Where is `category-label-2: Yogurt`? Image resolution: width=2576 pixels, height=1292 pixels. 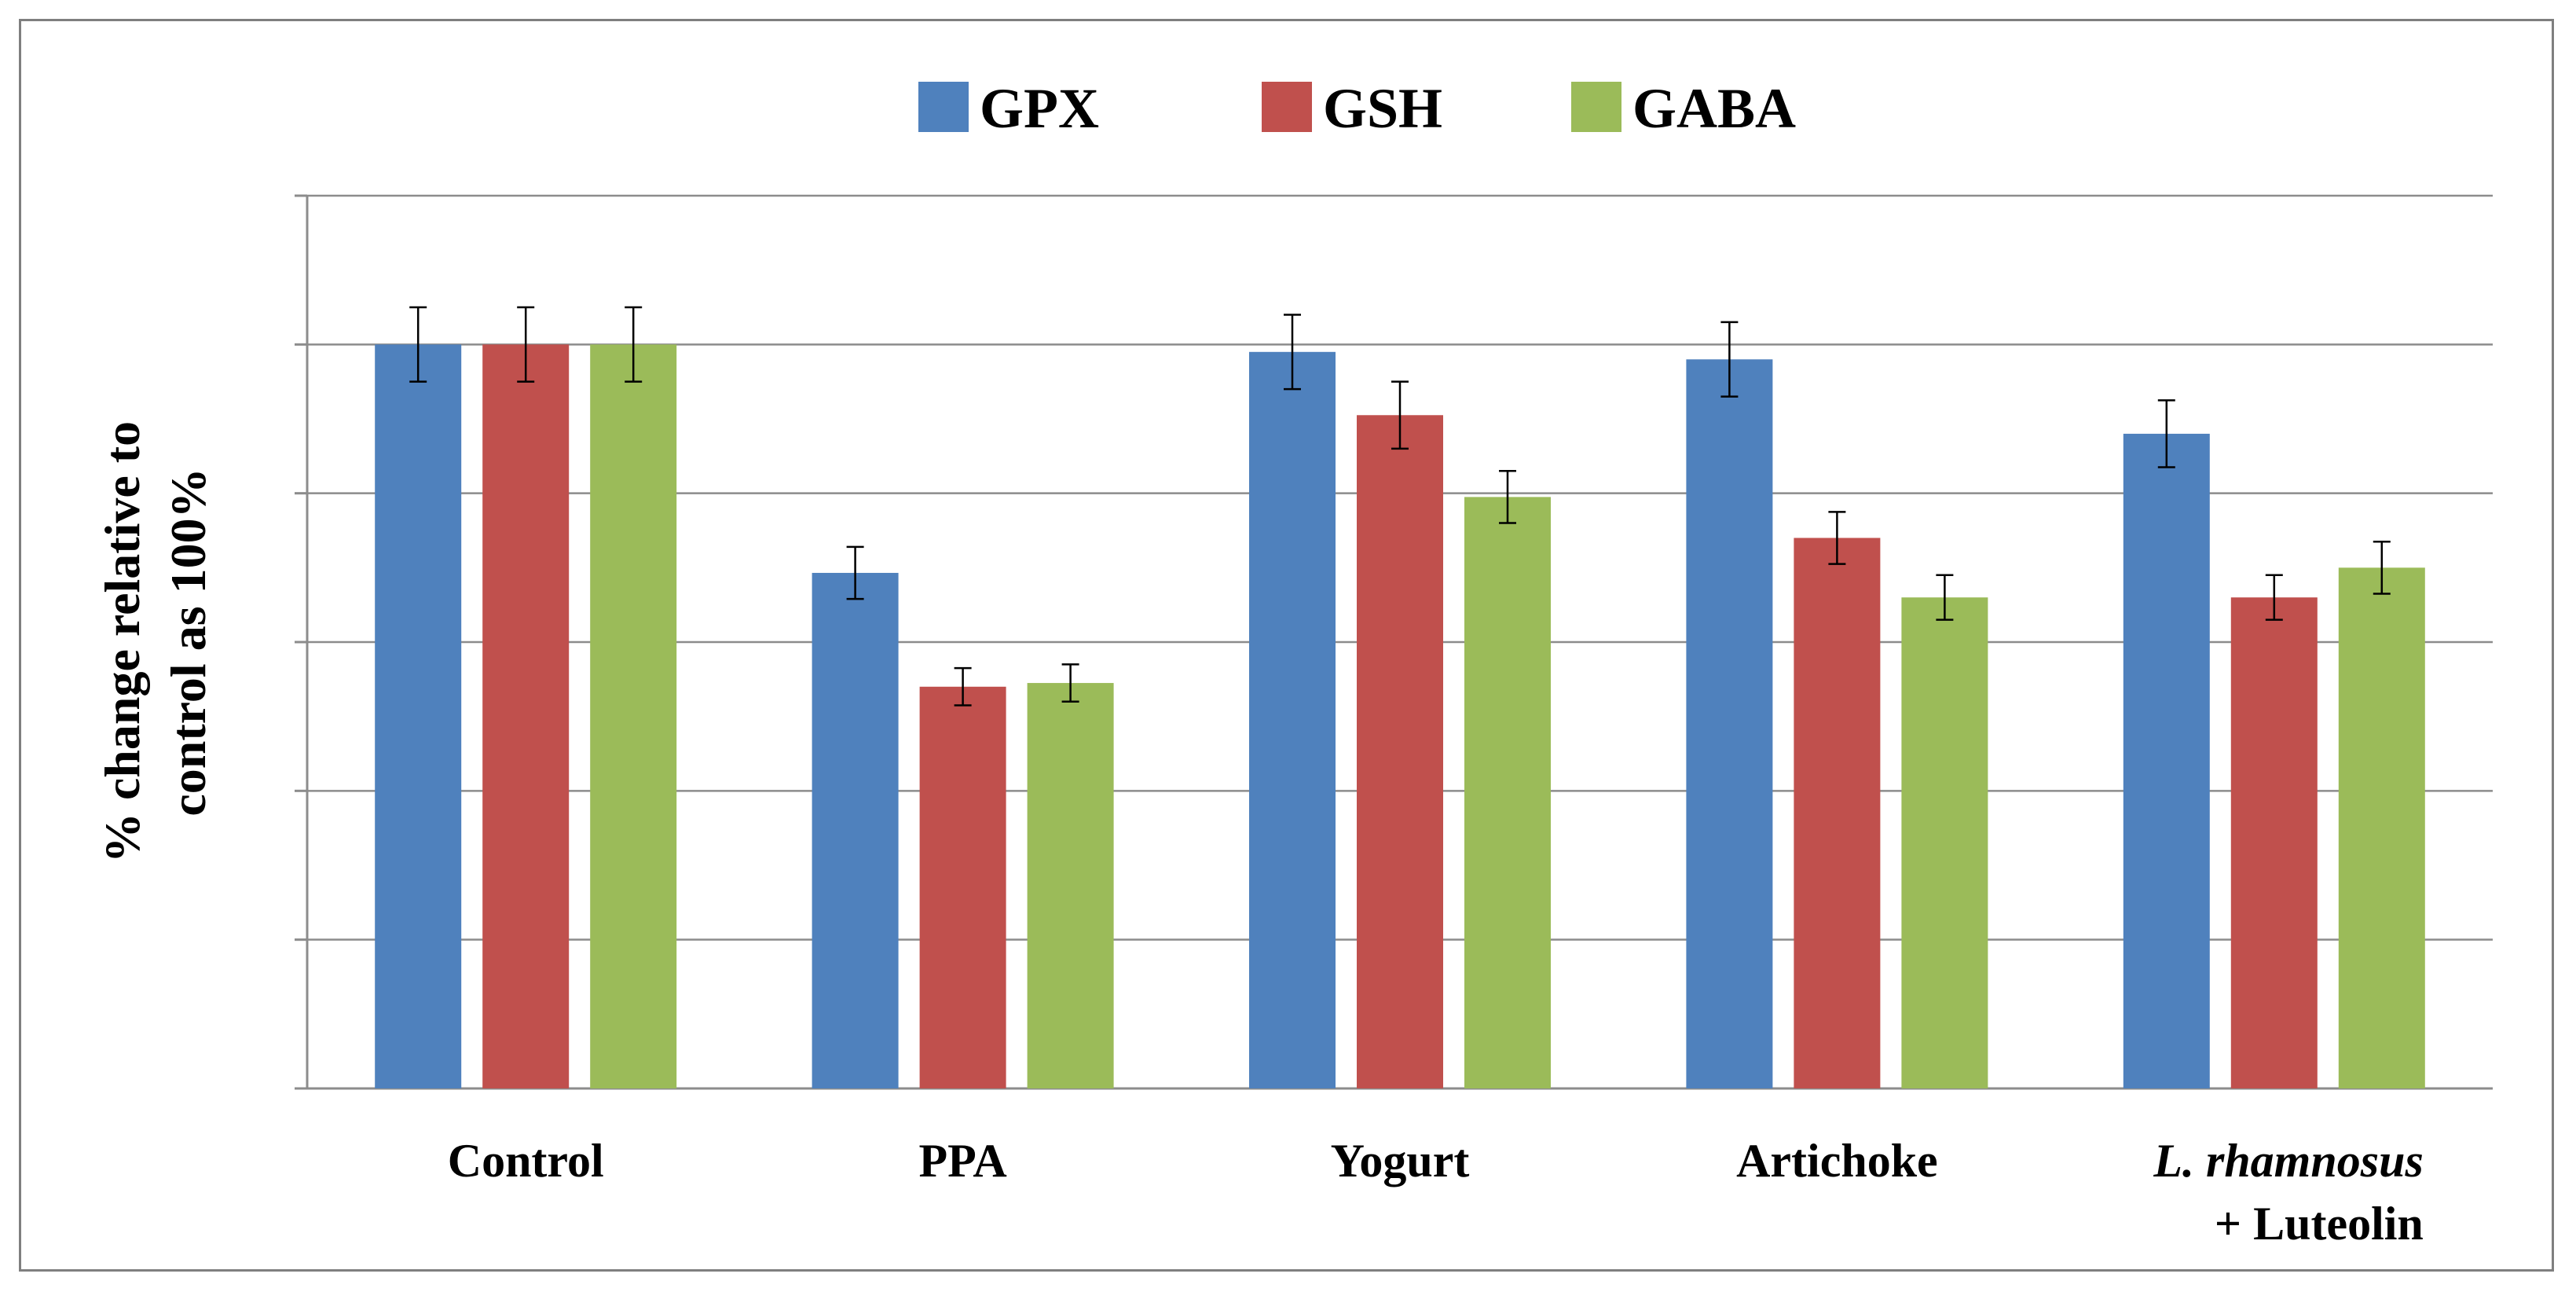 category-label-2: Yogurt is located at coordinates (1400, 1161).